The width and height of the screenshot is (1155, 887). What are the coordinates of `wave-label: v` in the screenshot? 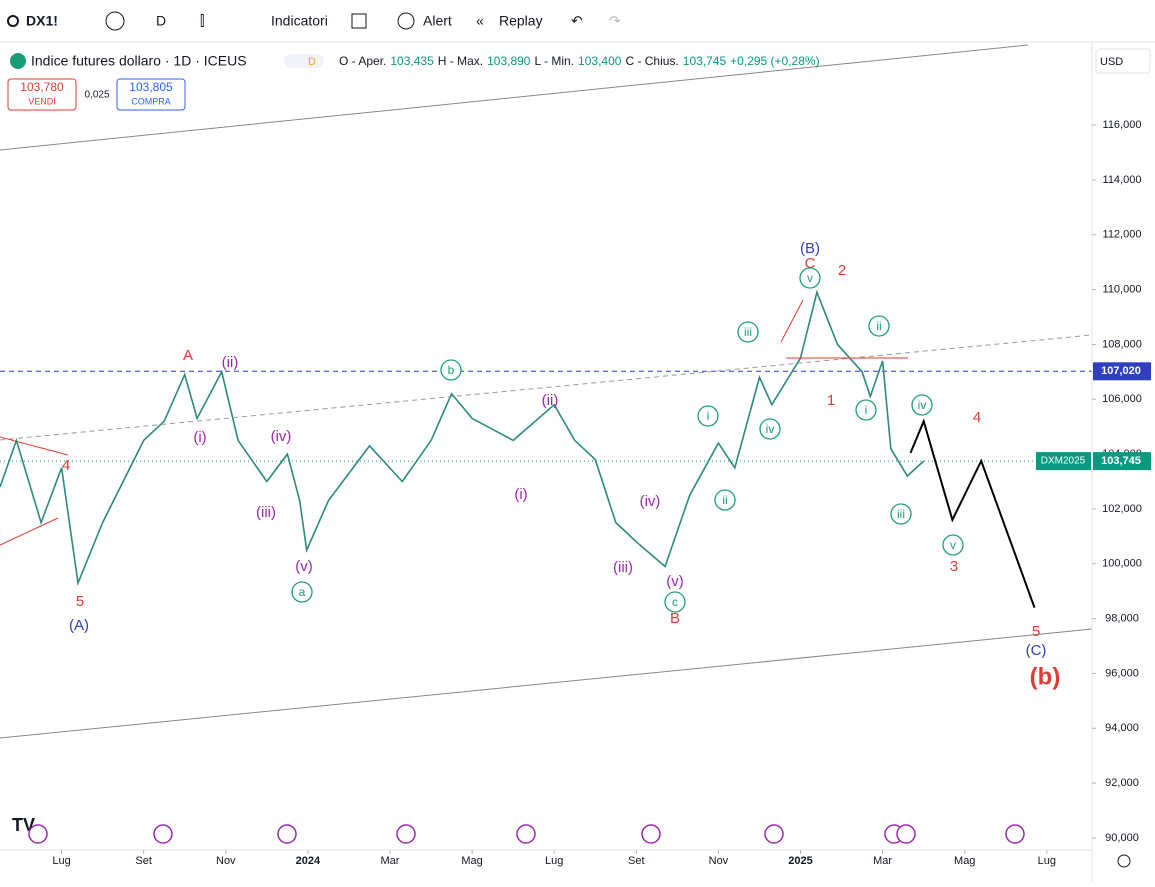 It's located at (953, 545).